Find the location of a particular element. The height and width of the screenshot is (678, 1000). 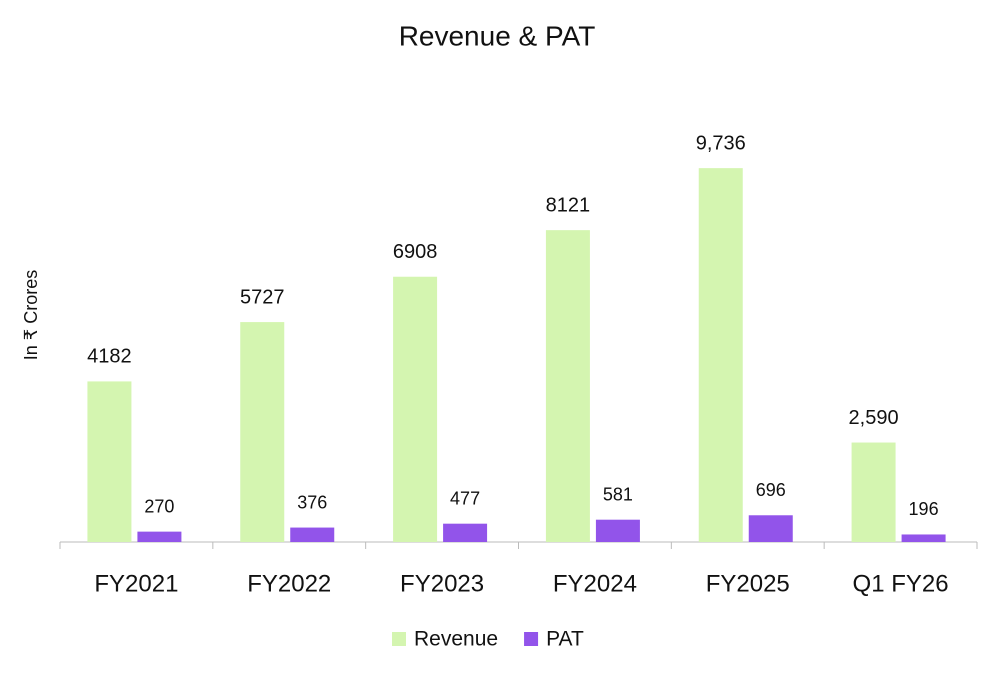

value-label: 9,736 is located at coordinates (721, 143).